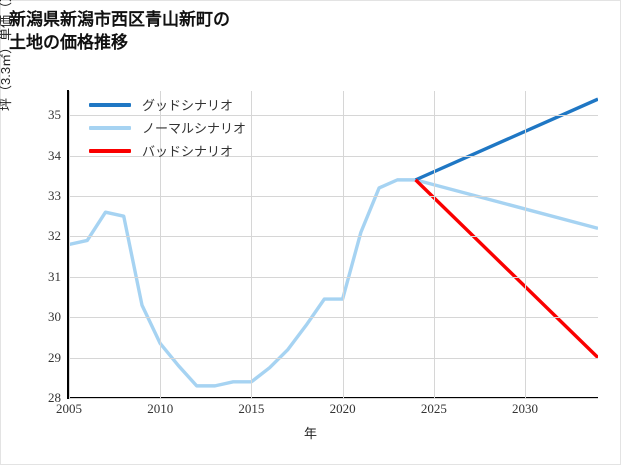 This screenshot has width=621, height=465. I want to click on page-title: 新潟県新潟市西区青山新町の 土地の価格推移, so click(119, 31).